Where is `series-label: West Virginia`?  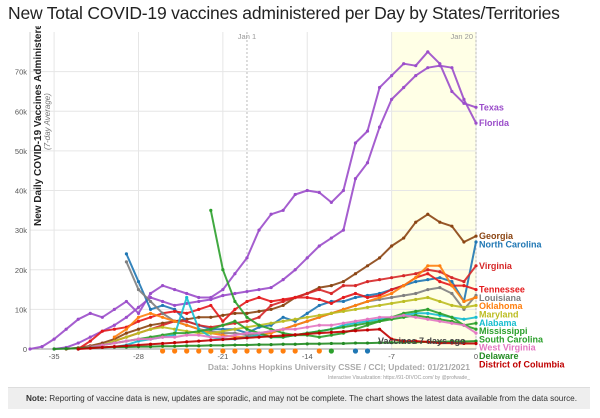 series-label: West Virginia is located at coordinates (508, 348).